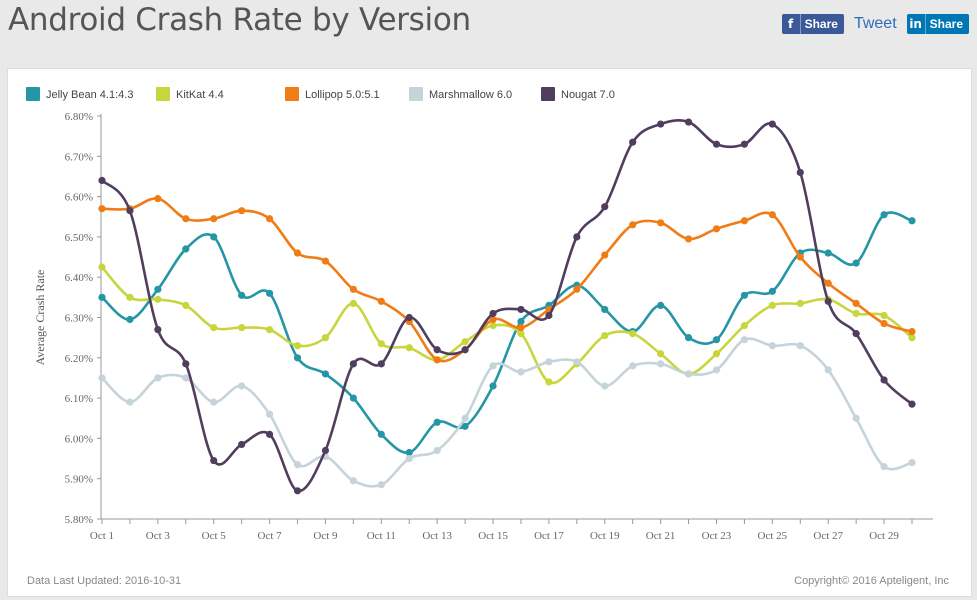 The image size is (977, 600). I want to click on tweet-button: Tweet, so click(875, 23).